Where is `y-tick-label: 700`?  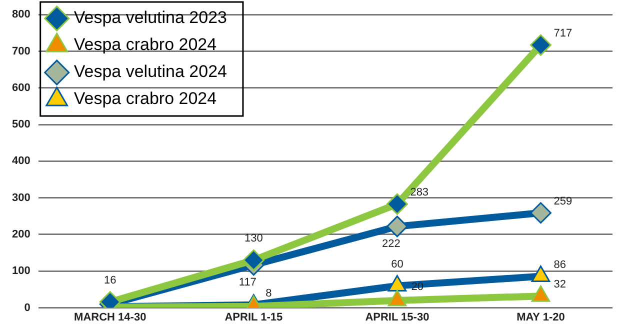 y-tick-label: 700 is located at coordinates (21, 51).